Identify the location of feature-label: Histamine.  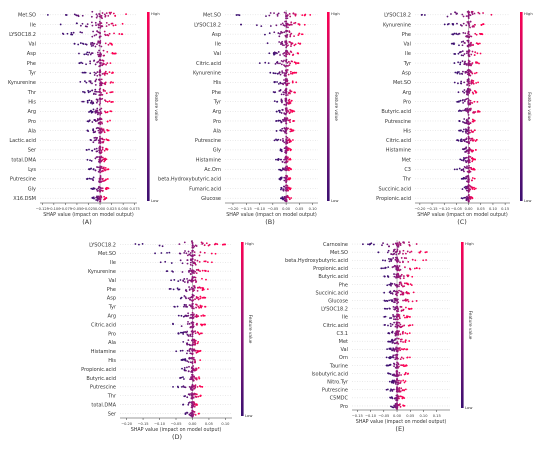
(398, 151).